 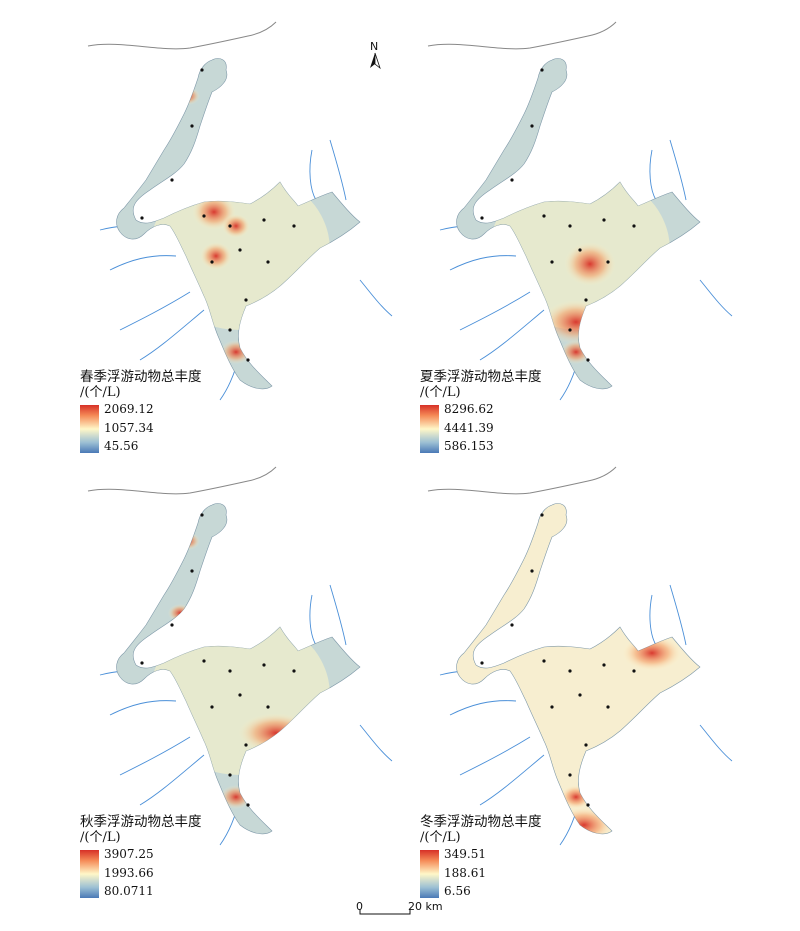 I want to click on hotspot-north-bay, so click(x=188, y=541).